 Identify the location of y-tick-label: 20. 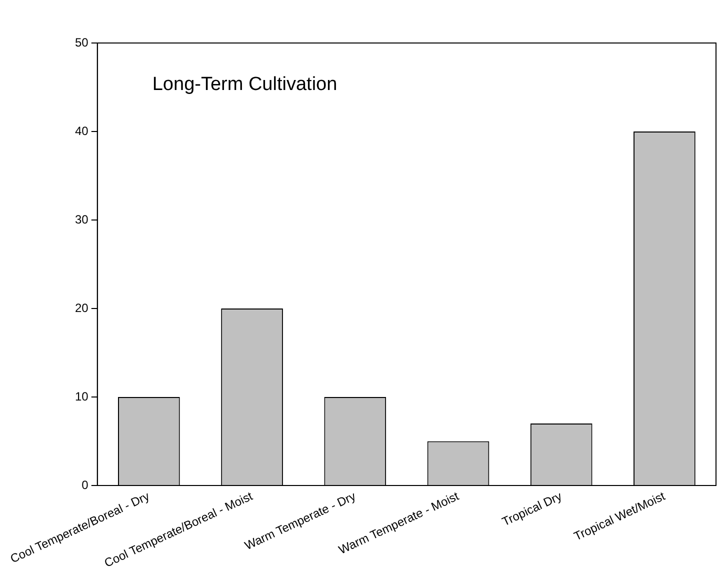
(82, 307).